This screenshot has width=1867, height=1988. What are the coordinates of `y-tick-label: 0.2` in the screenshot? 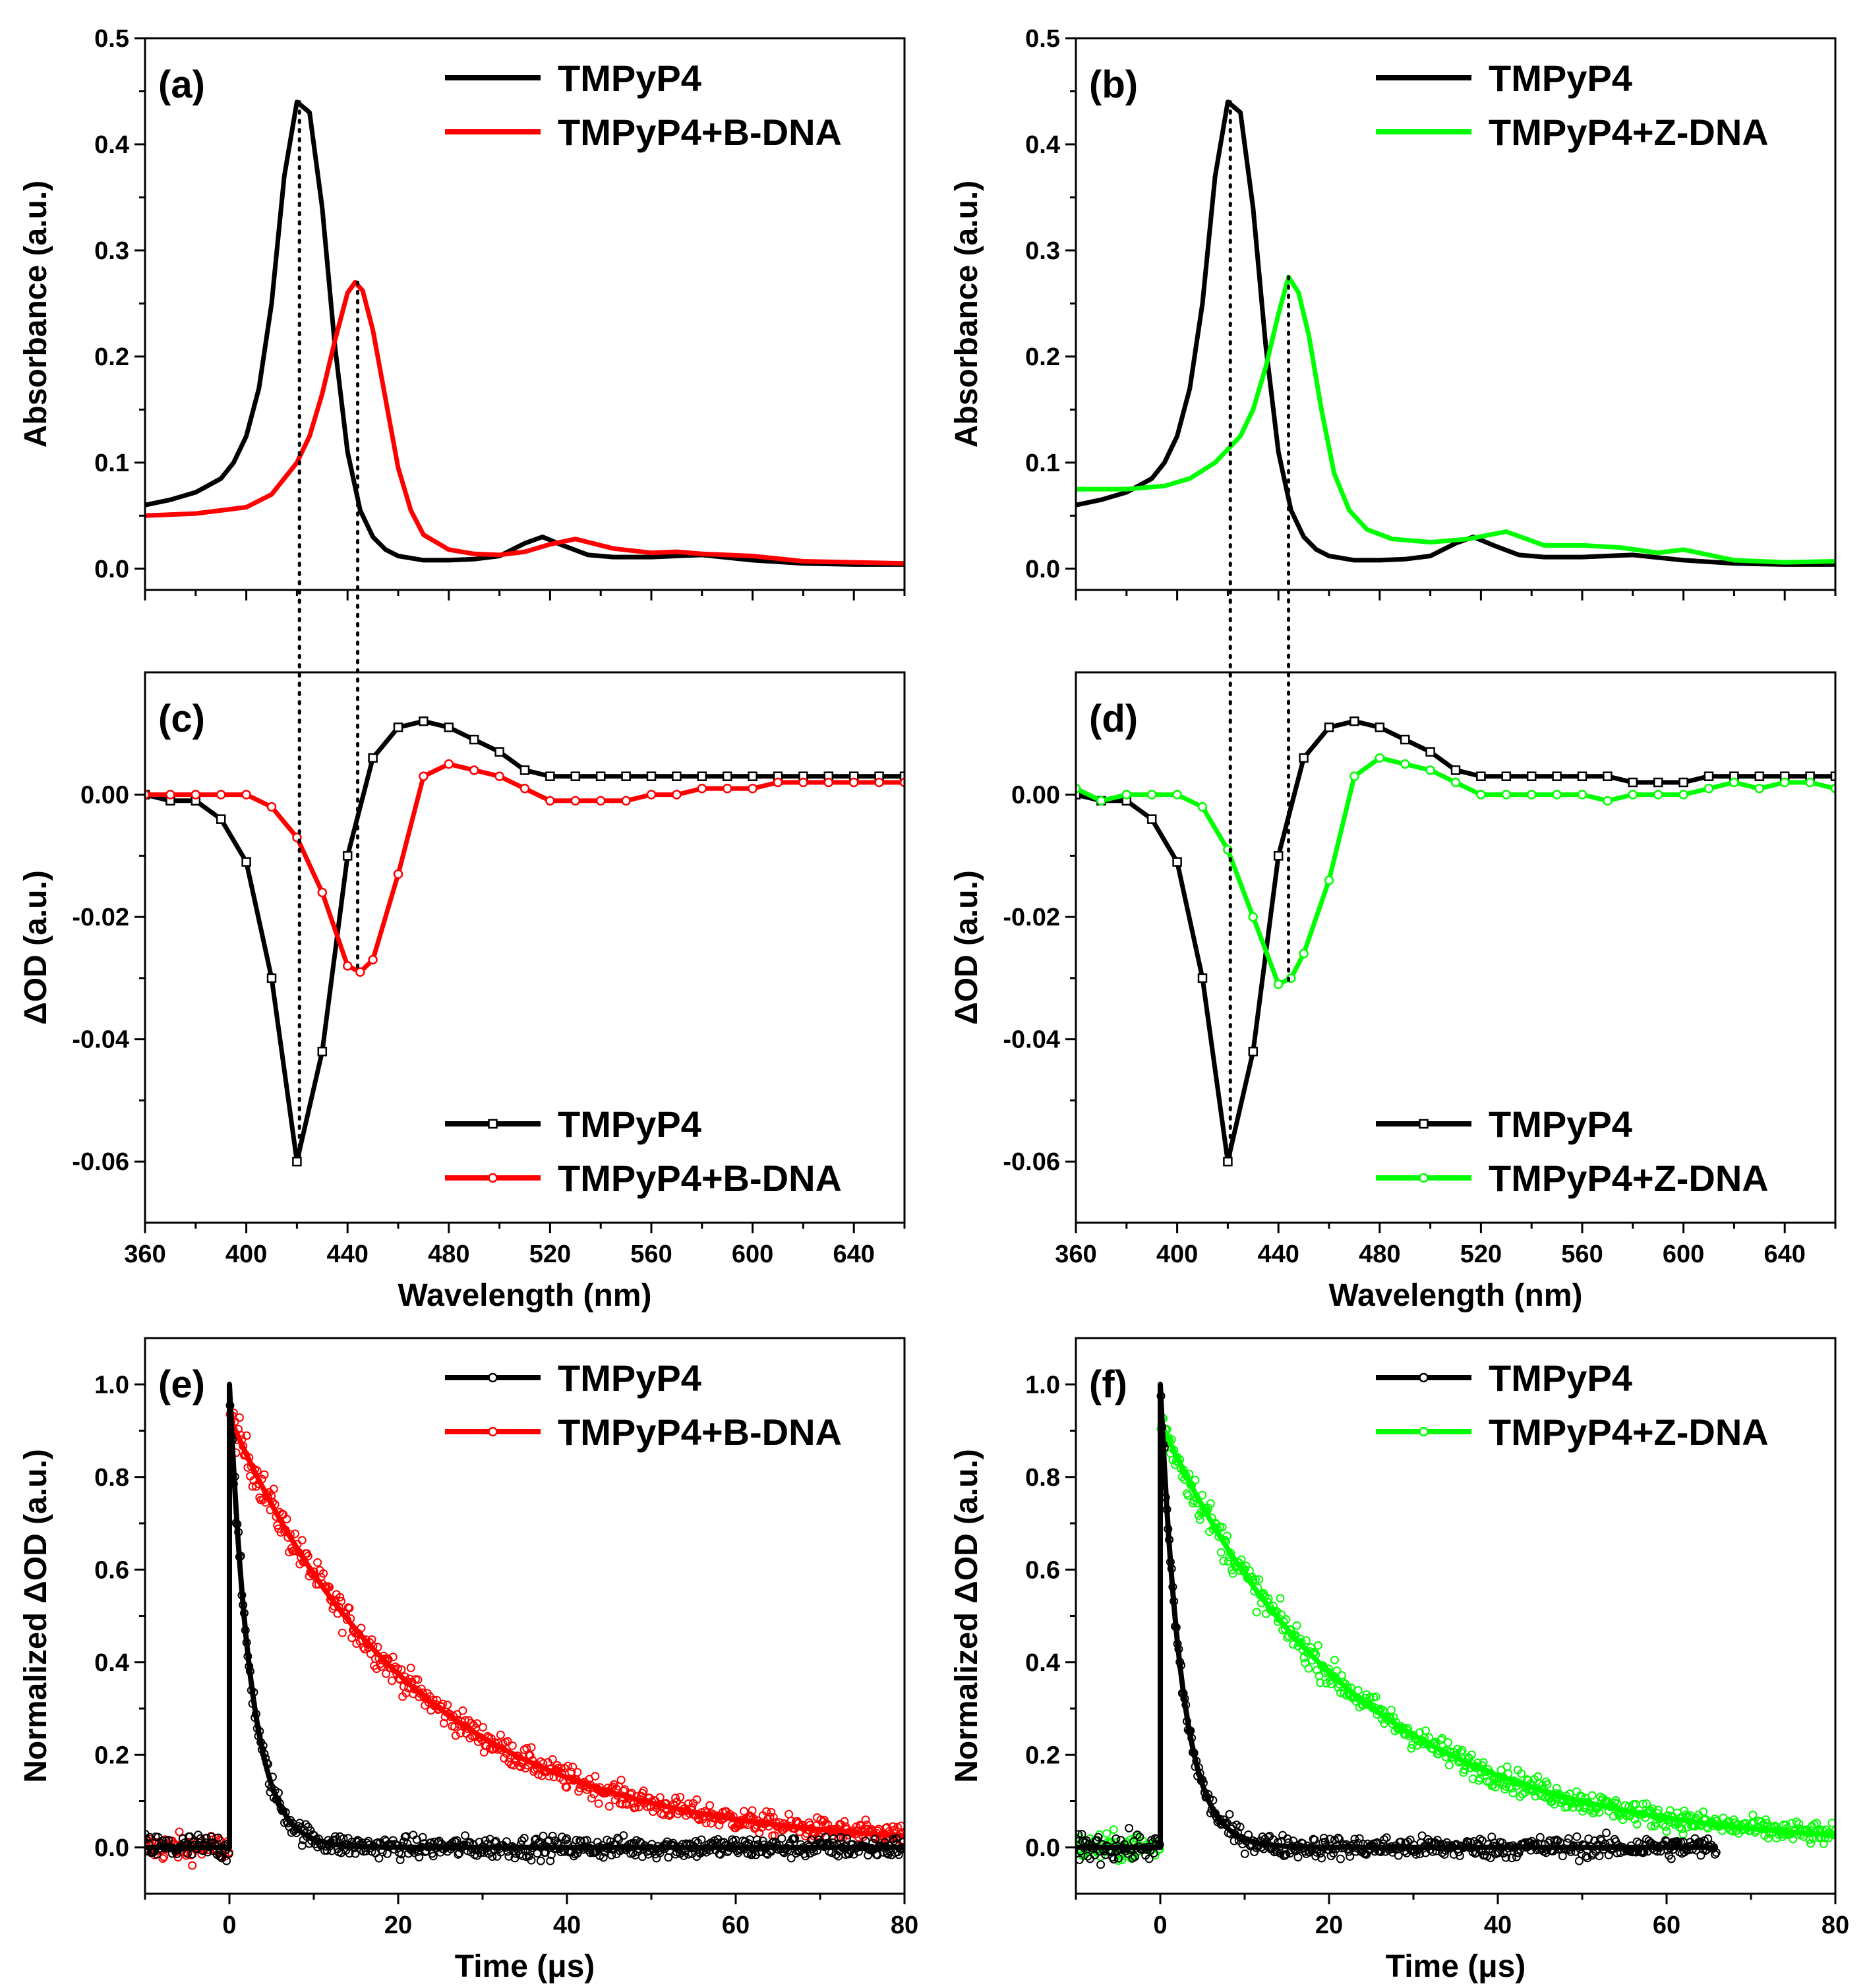 It's located at (111, 1755).